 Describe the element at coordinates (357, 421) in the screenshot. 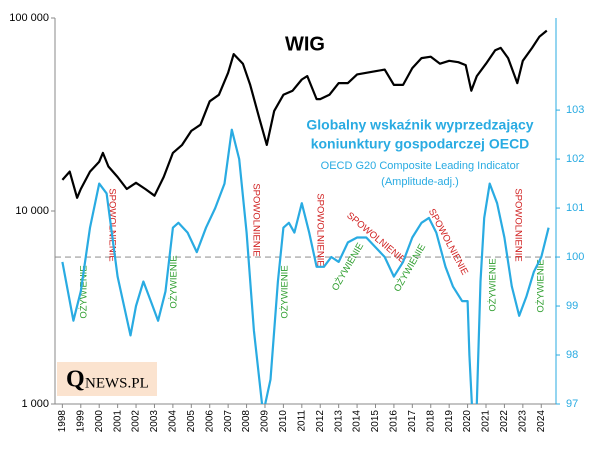

I see `x-tick-label: 2014` at that location.